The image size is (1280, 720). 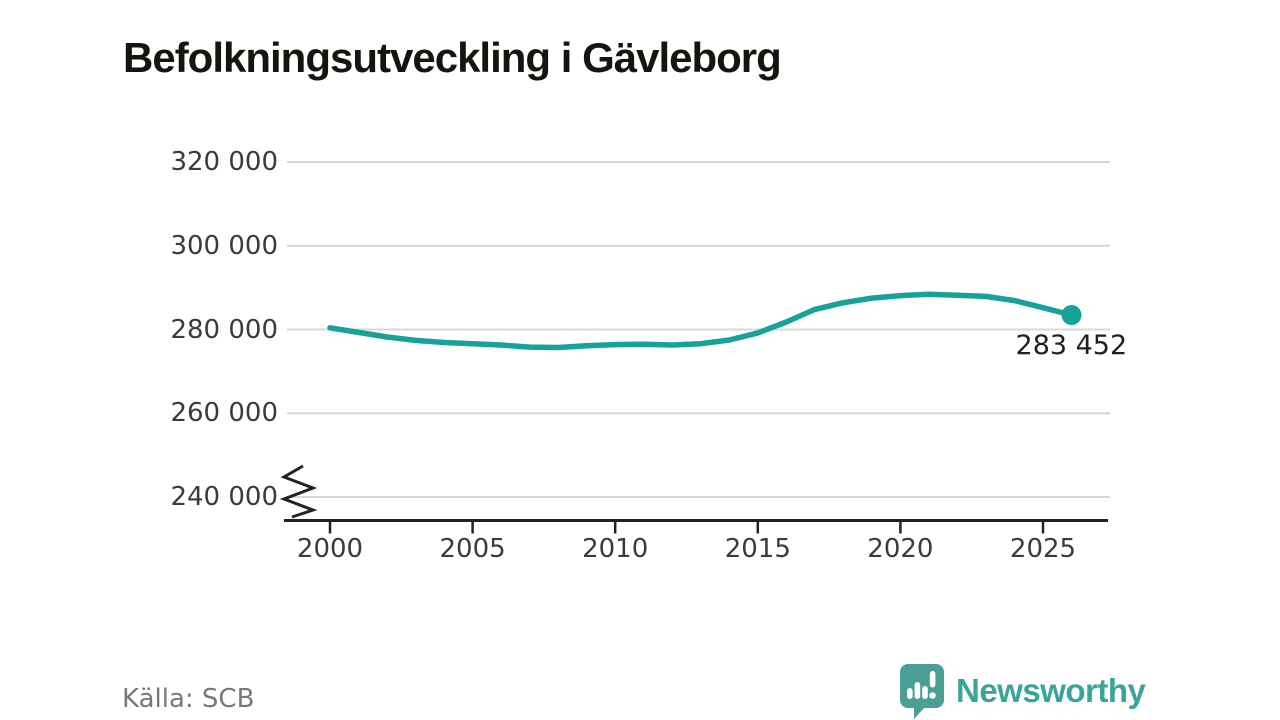 I want to click on latest-value-label: 283 452, so click(x=1071, y=346).